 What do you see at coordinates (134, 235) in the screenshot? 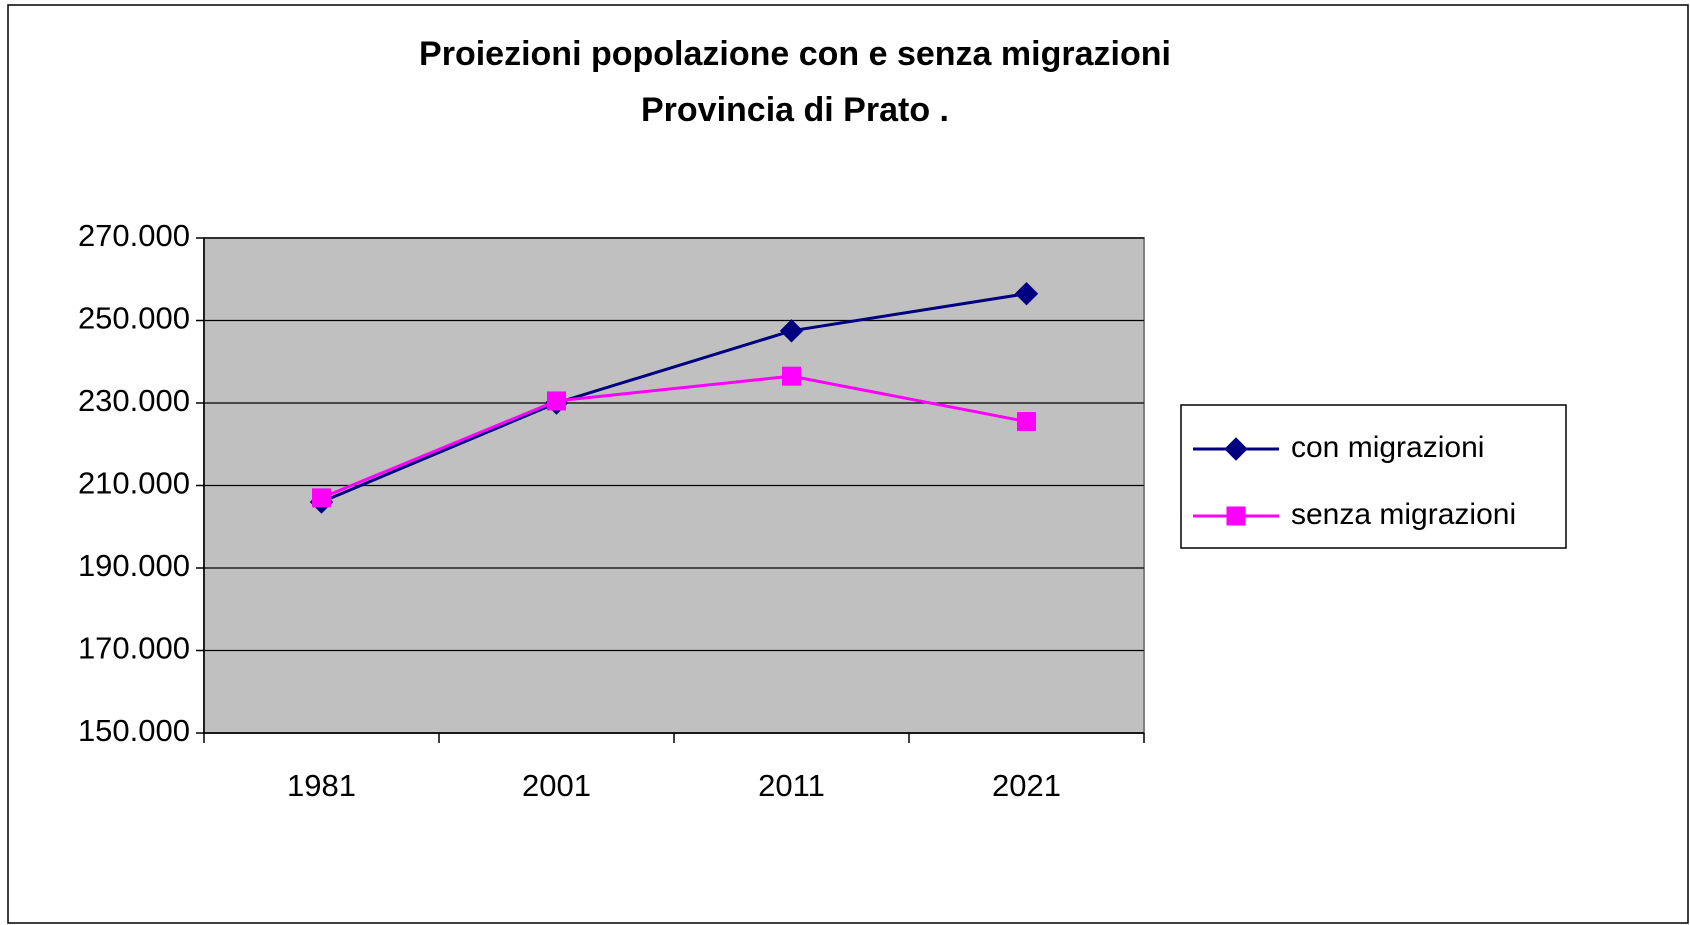
I see `y-tick-label: 270.000` at bounding box center [134, 235].